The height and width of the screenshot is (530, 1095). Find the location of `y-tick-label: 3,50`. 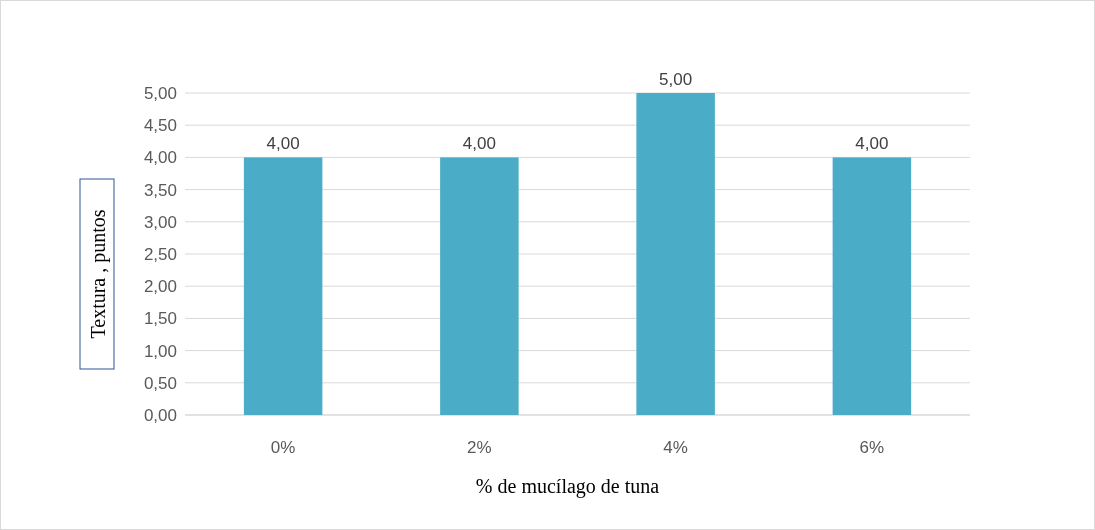

y-tick-label: 3,50 is located at coordinates (160, 190).